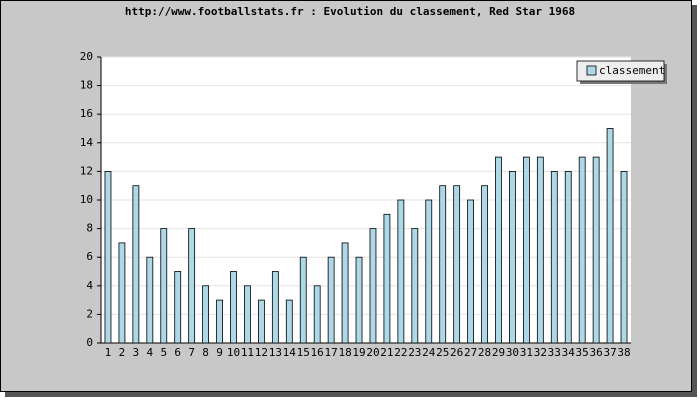 The height and width of the screenshot is (404, 700). What do you see at coordinates (484, 352) in the screenshot?
I see `x-tick-label: 28` at bounding box center [484, 352].